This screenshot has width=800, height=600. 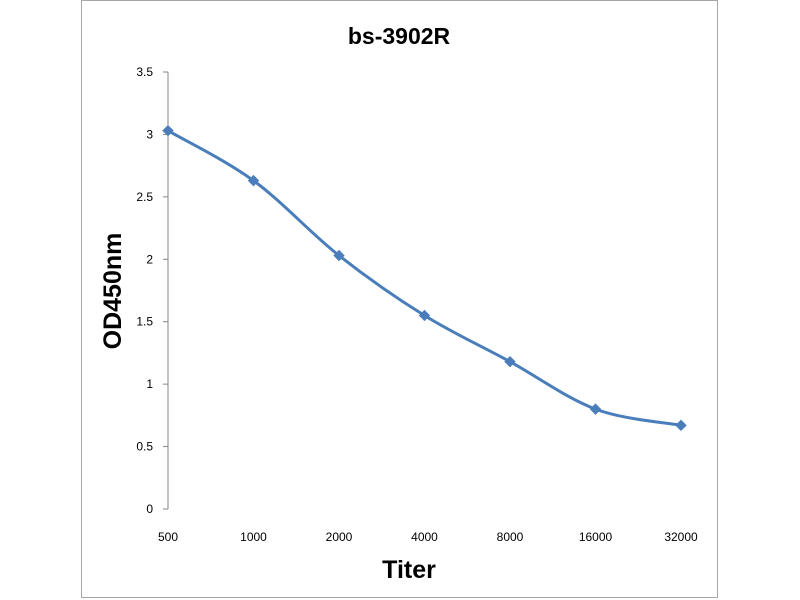 I want to click on y-tick-label: 2, so click(x=149, y=259).